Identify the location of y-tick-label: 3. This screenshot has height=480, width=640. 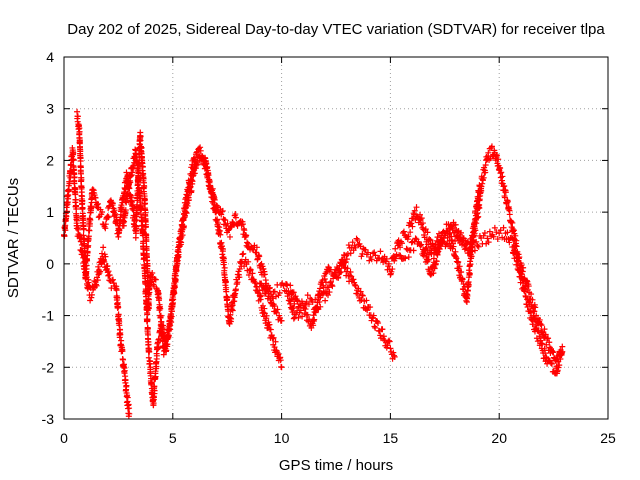
(50, 109).